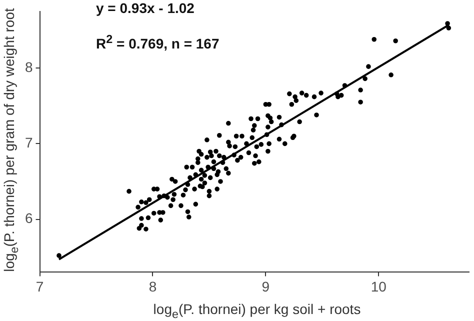 The height and width of the screenshot is (321, 474). I want to click on x-tick-label: 7, so click(40, 286).